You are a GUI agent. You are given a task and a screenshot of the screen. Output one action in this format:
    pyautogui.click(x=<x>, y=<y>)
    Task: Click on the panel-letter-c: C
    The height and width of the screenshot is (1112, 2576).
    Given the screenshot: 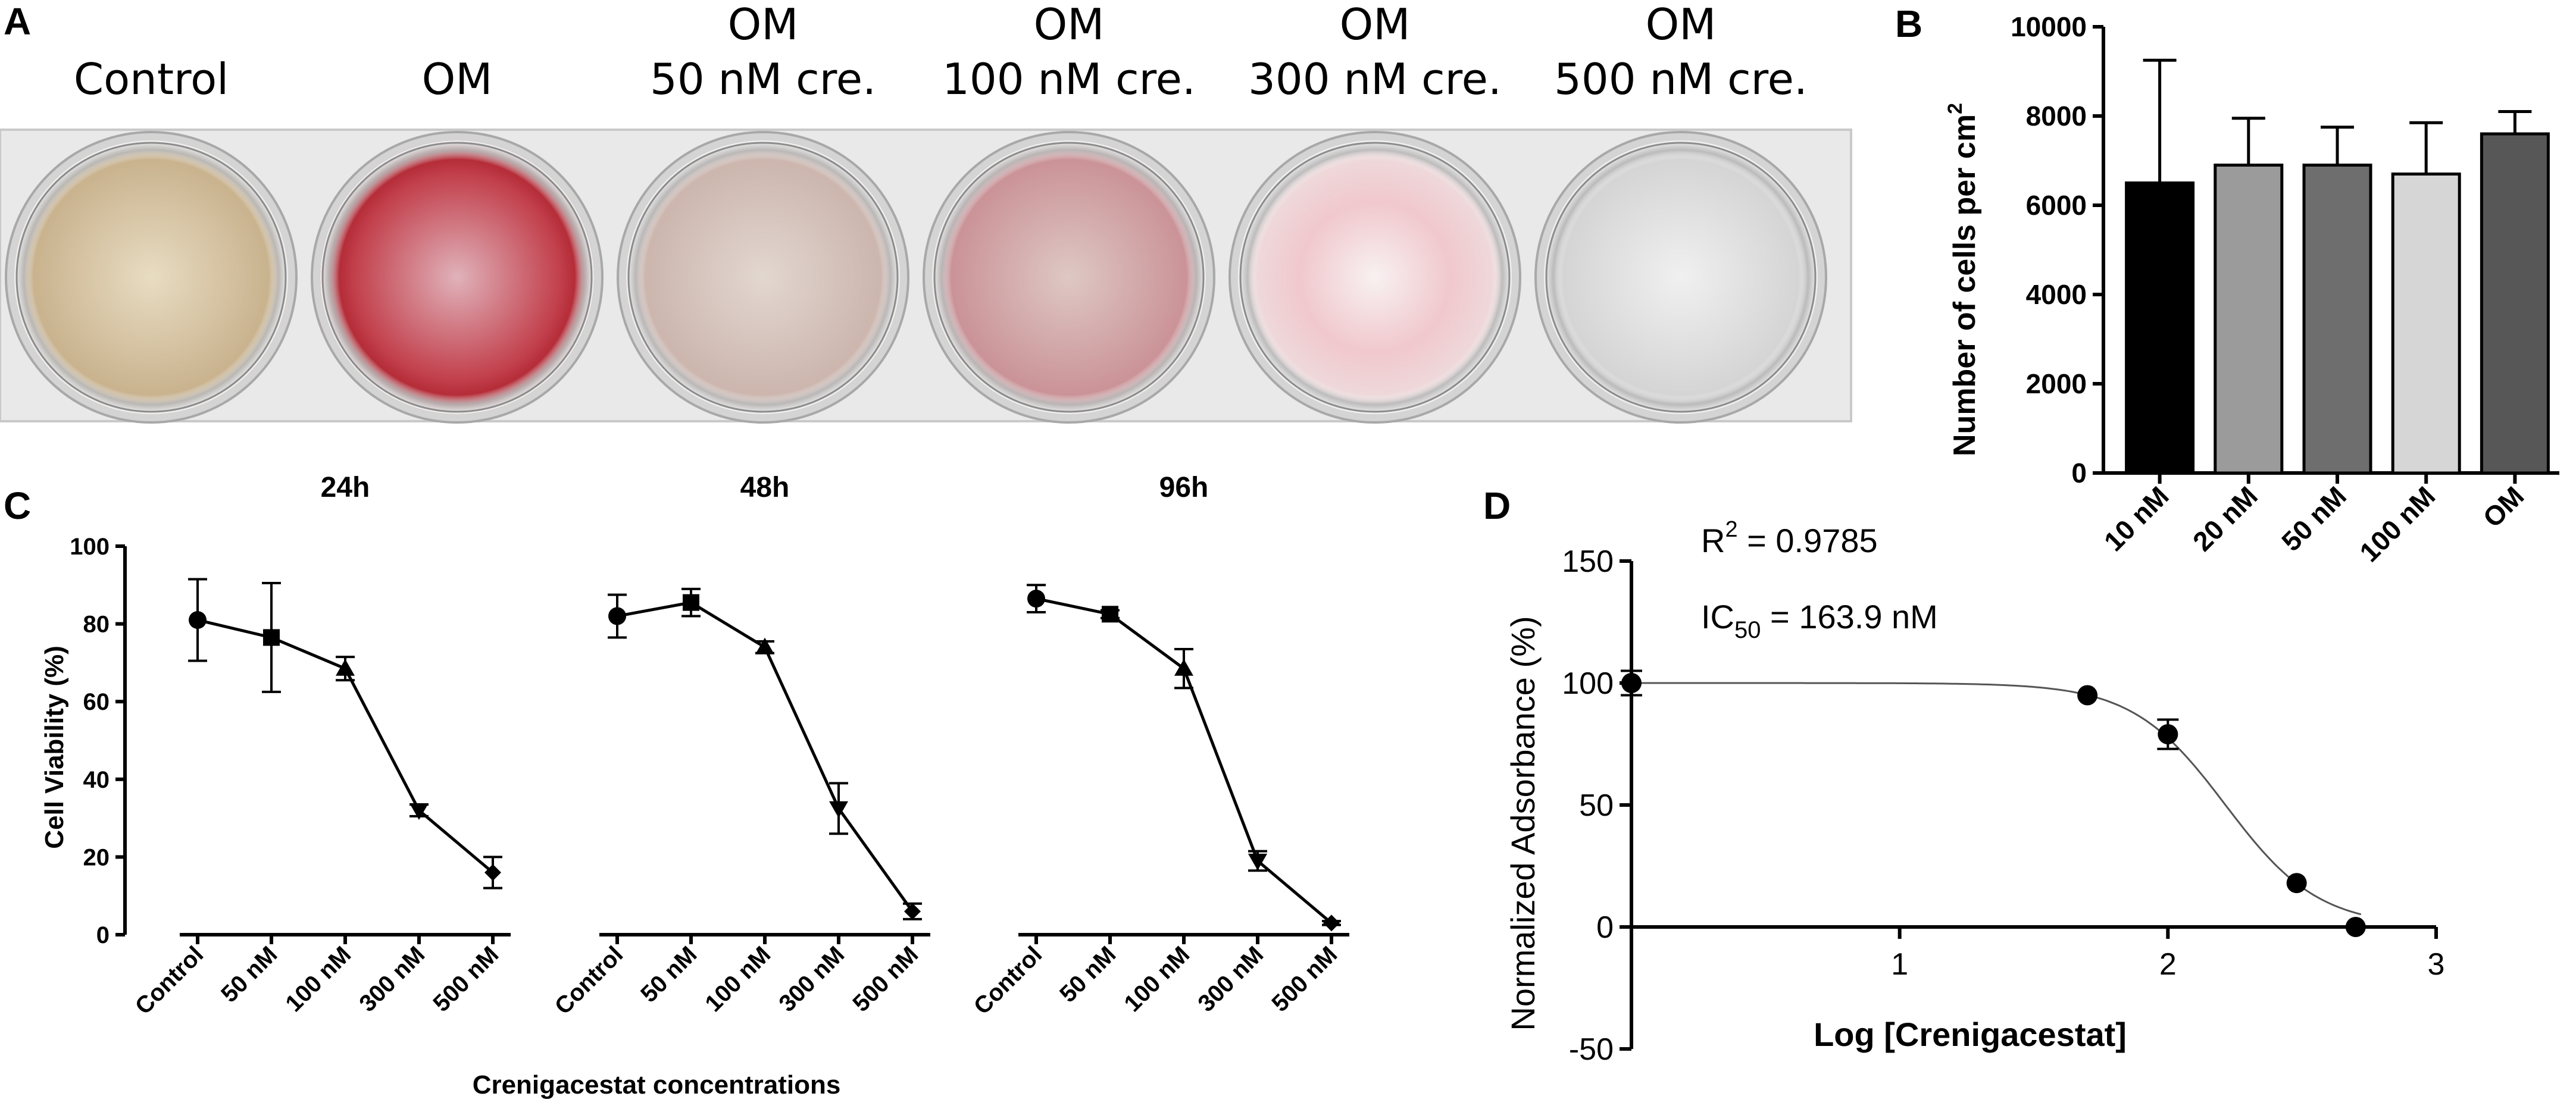 What is the action you would take?
    pyautogui.click(x=17, y=505)
    